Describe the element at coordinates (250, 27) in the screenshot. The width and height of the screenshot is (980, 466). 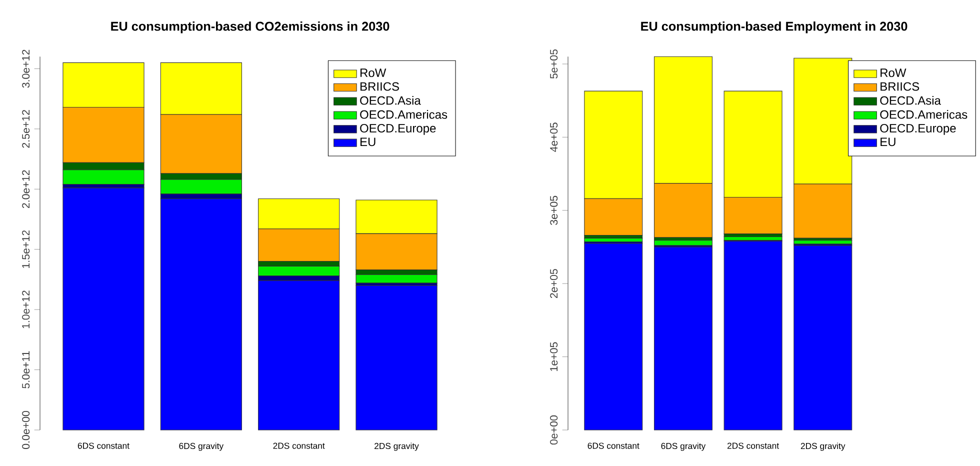
I see `chart-title: EU consumption-based CO2emissions in 2030` at that location.